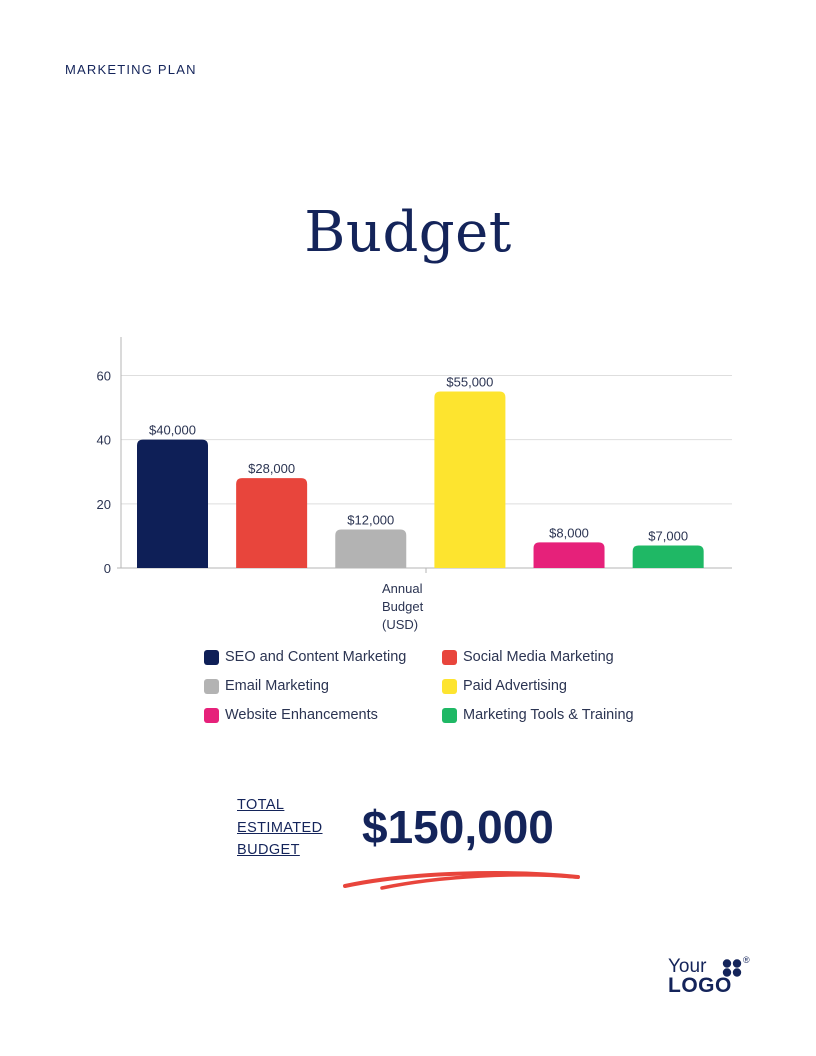 The height and width of the screenshot is (1056, 816). I want to click on legend-label: Paid Advertising, so click(515, 686).